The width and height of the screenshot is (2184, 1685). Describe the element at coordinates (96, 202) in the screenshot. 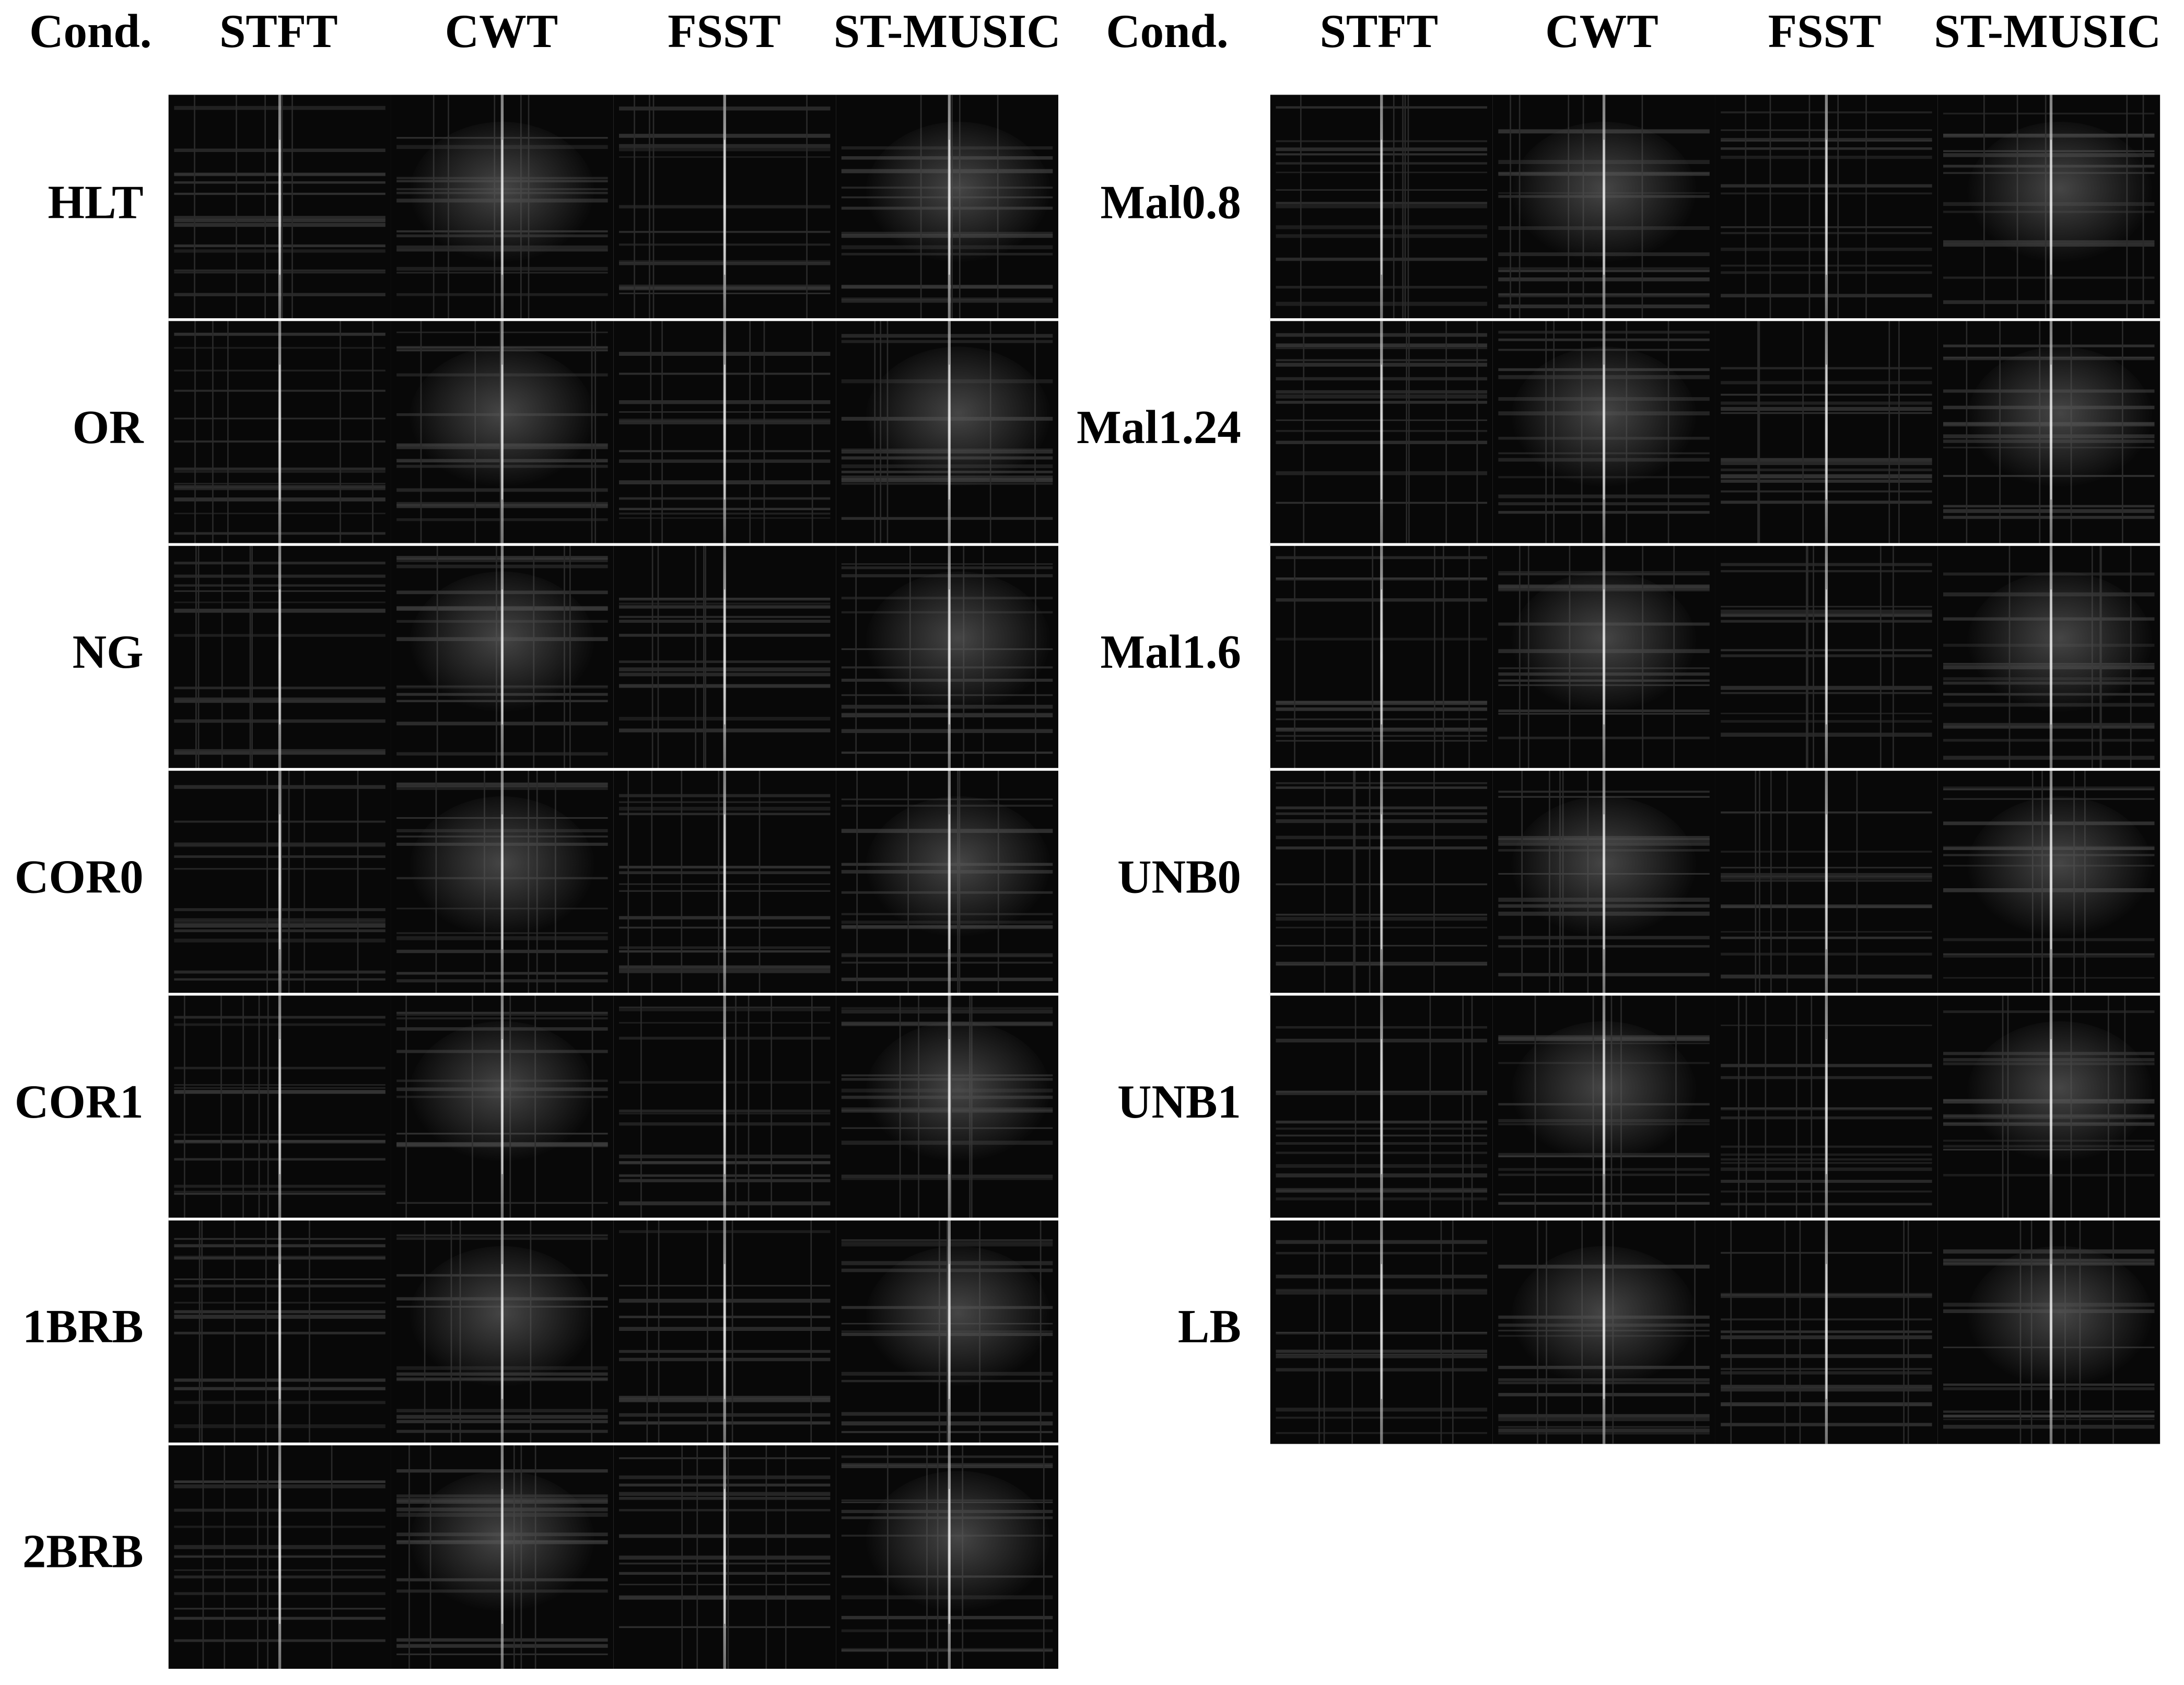

I see `row-label: HLT` at that location.